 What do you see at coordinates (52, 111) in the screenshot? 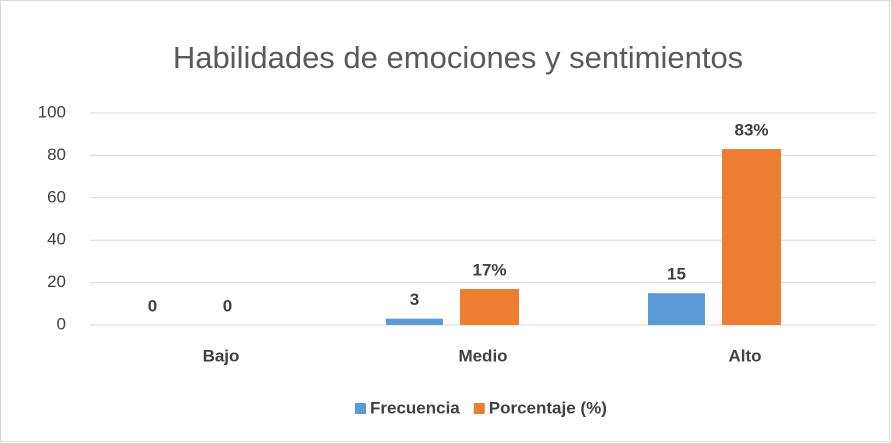
I see `y-tick-label: 100` at bounding box center [52, 111].